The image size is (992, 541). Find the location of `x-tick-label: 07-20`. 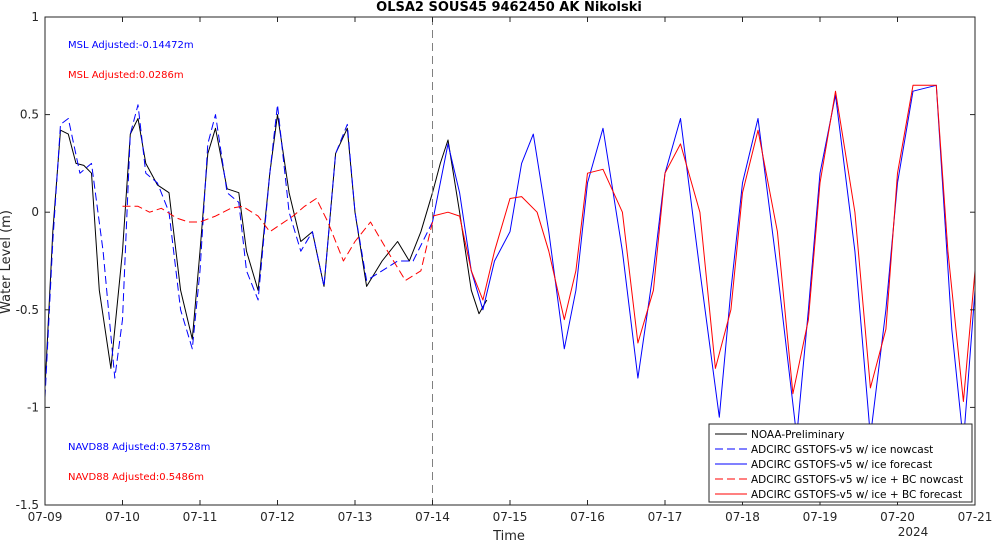

x-tick-label: 07-20 is located at coordinates (897, 517).